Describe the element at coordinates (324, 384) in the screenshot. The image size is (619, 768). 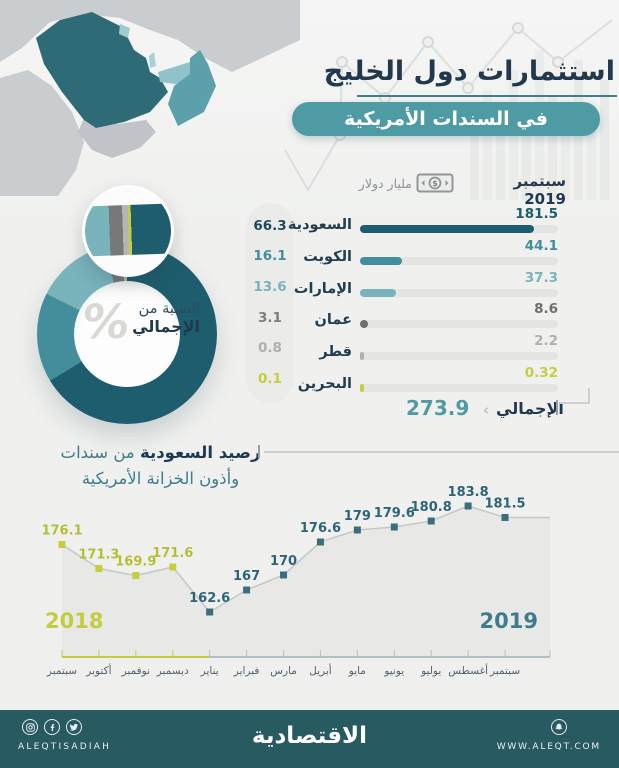
I see `bar-country-label: البحرين` at that location.